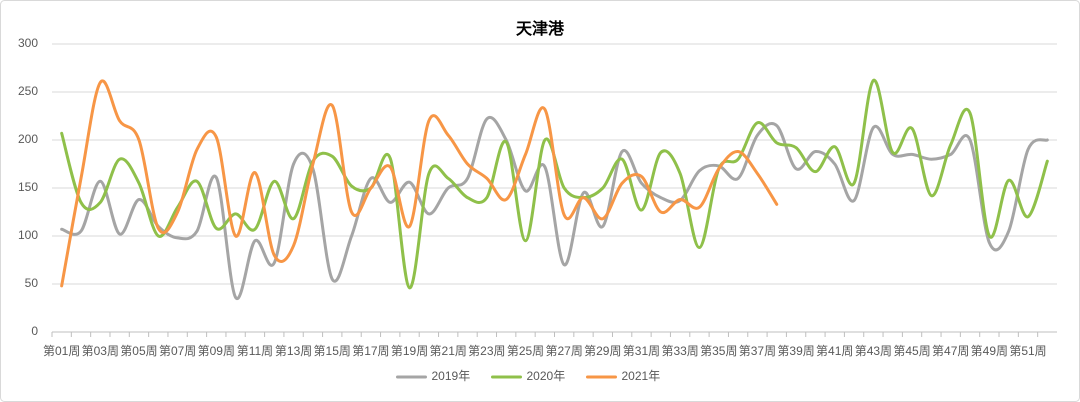  Describe the element at coordinates (34, 331) in the screenshot. I see `y-tick-label: 0` at that location.